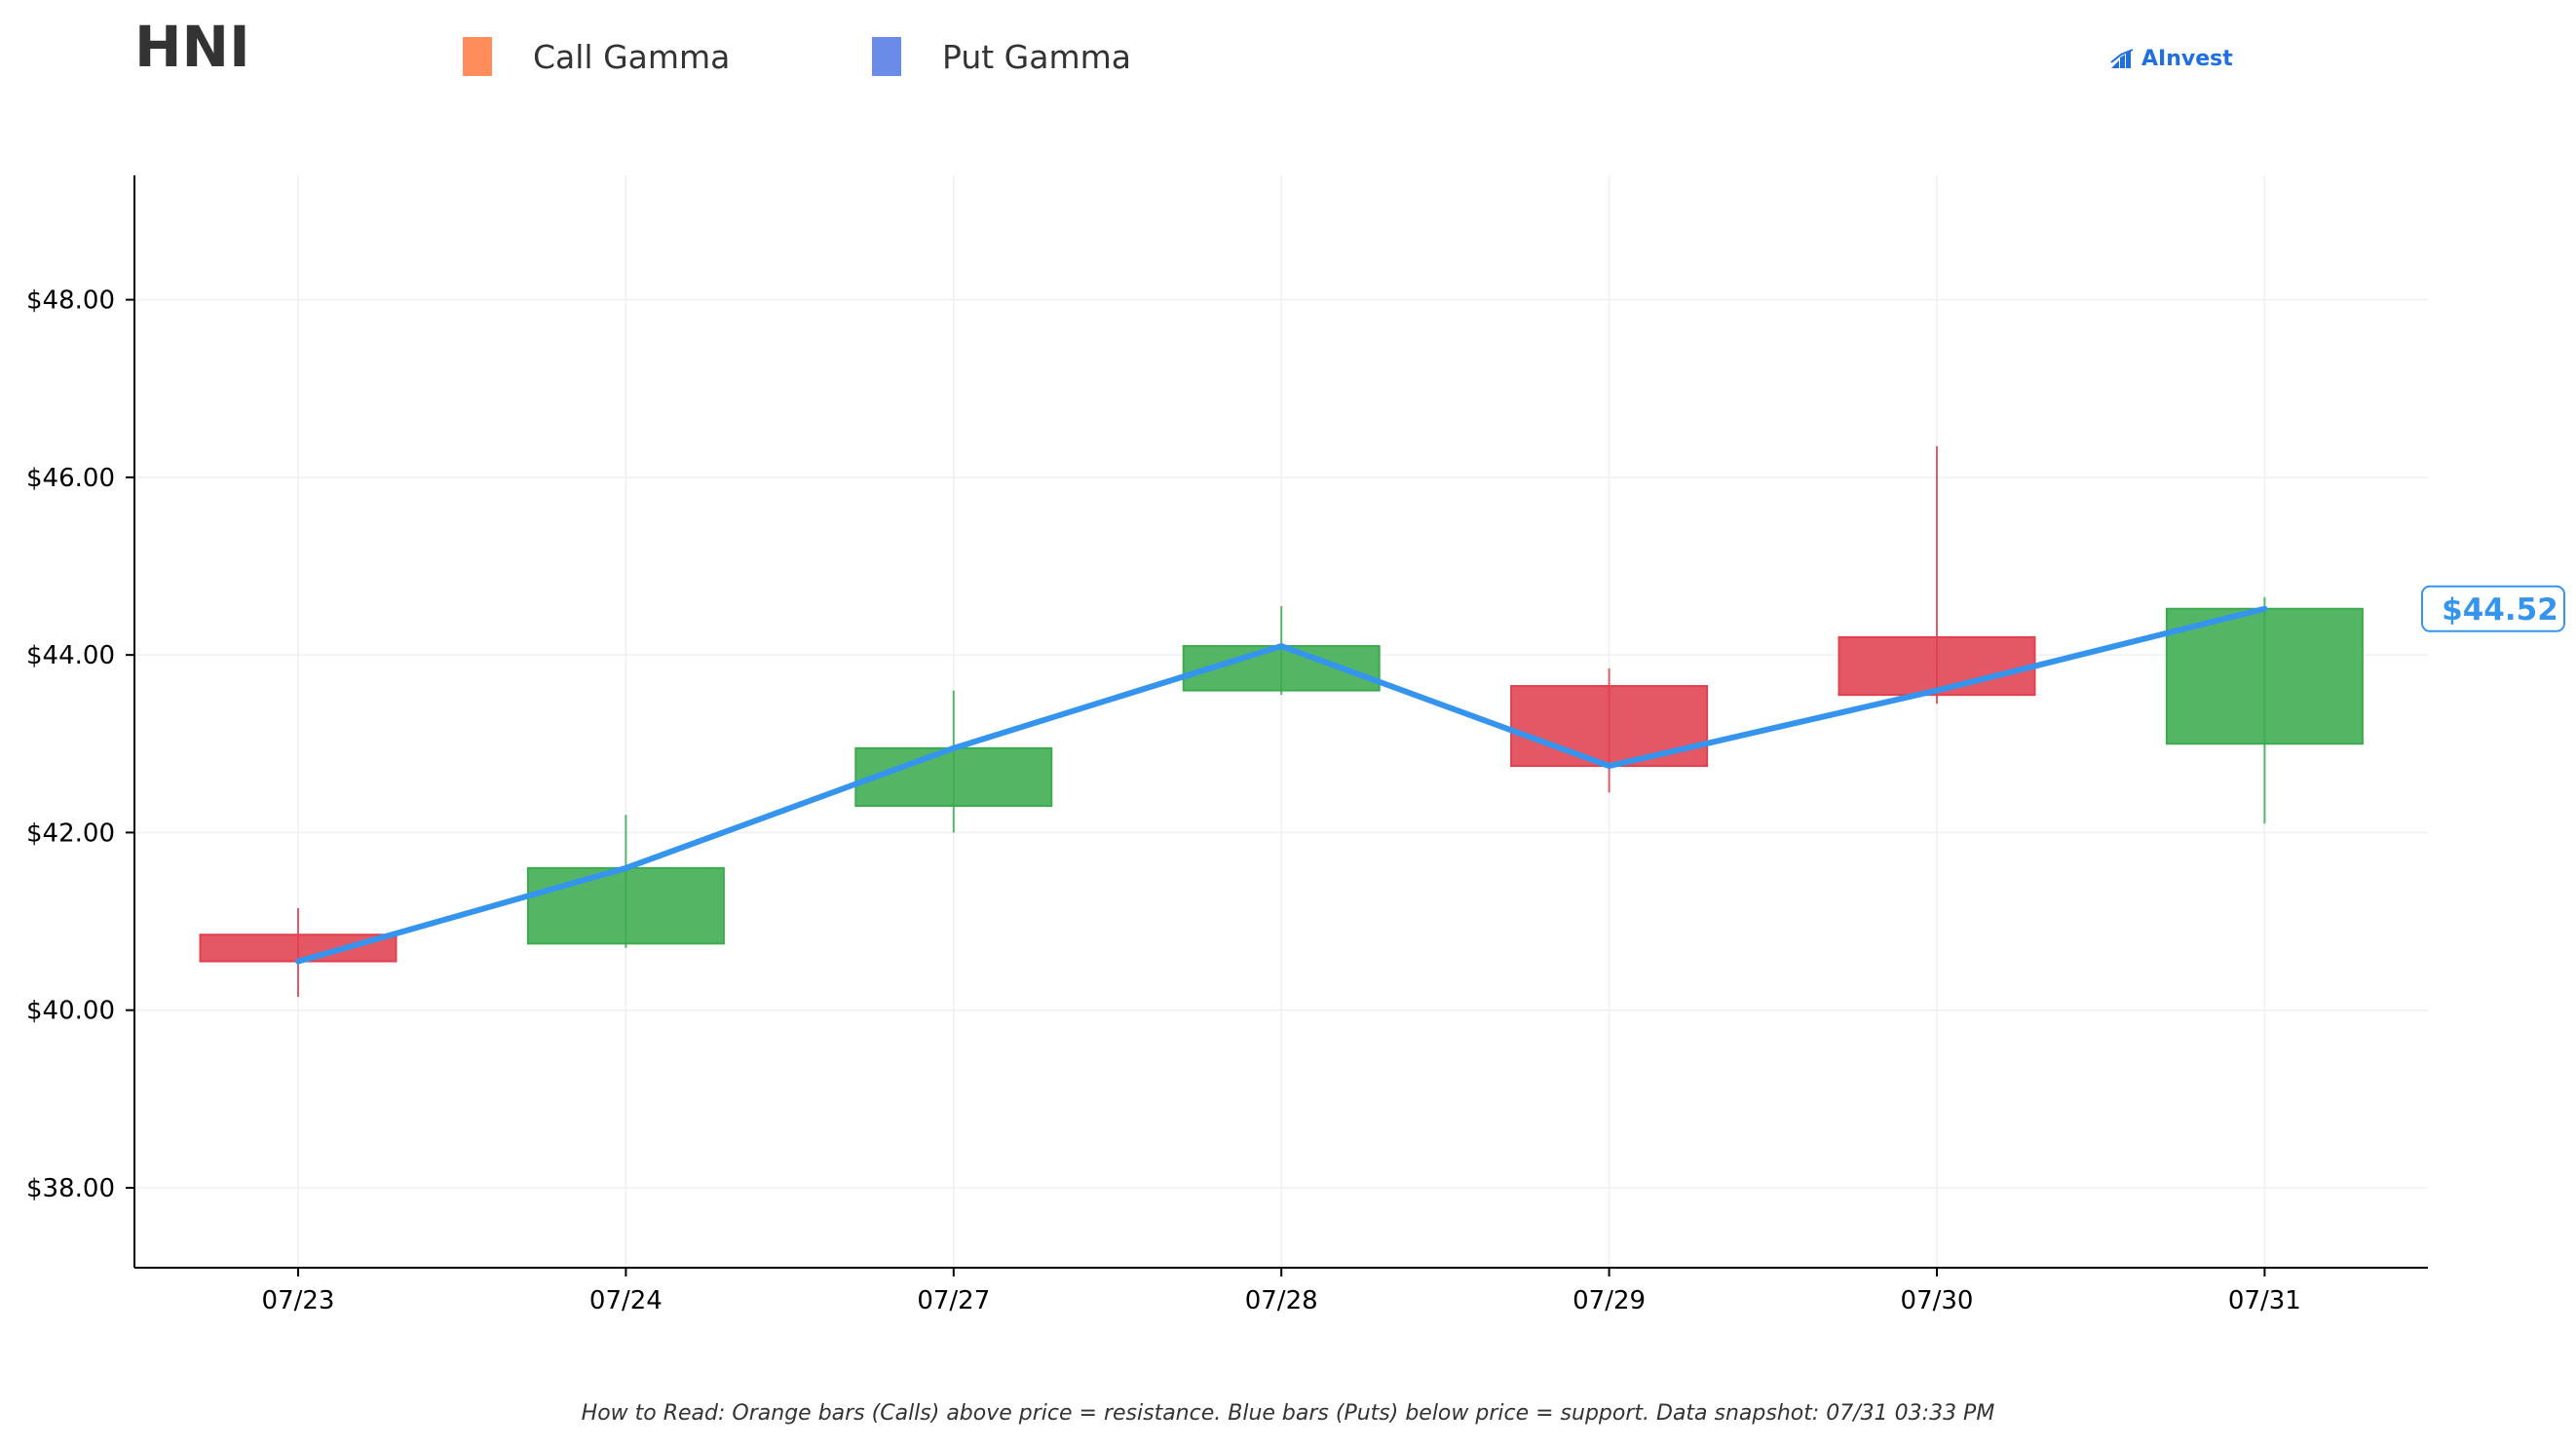 The width and height of the screenshot is (2576, 1447). I want to click on y-tick-label: $48.00, so click(70, 301).